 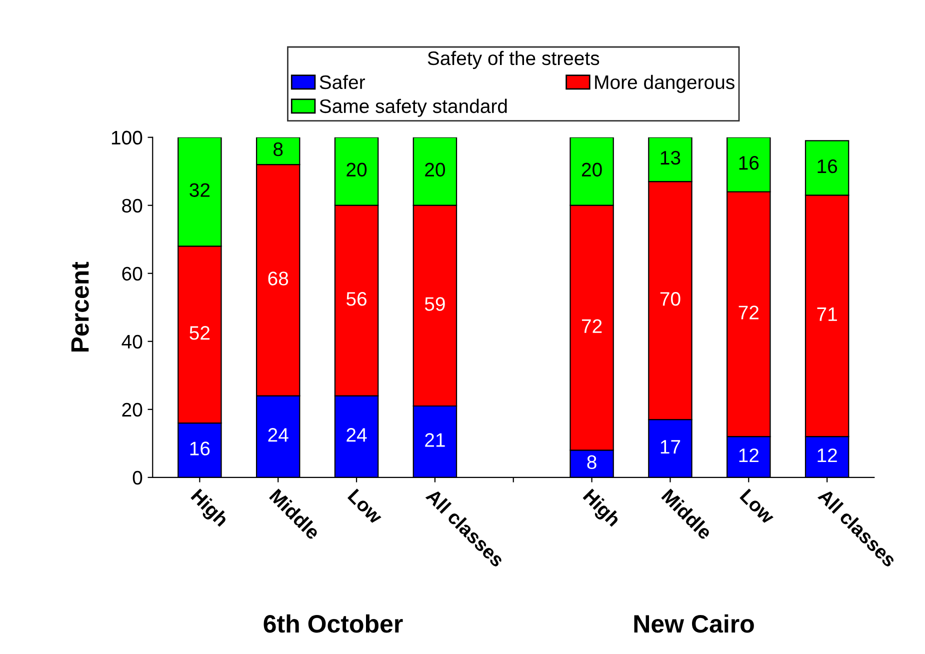 I want to click on data-label: 21, so click(x=435, y=440).